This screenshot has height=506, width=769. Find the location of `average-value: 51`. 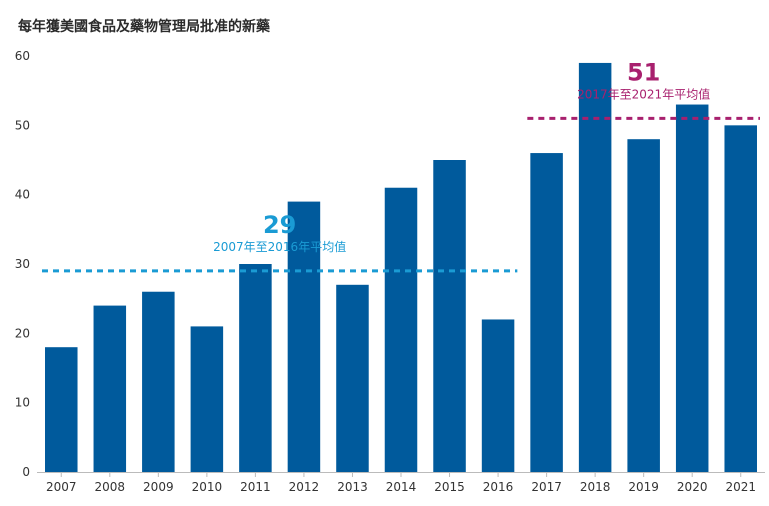

average-value: 51 is located at coordinates (643, 72).